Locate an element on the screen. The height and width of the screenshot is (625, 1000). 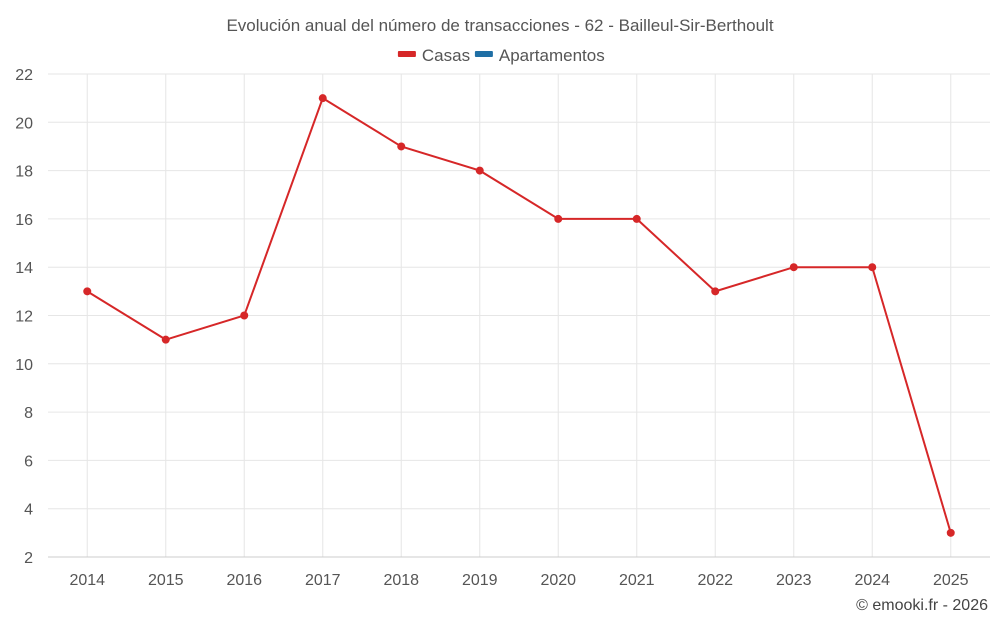
y-tick-label: 6 is located at coordinates (28, 461).